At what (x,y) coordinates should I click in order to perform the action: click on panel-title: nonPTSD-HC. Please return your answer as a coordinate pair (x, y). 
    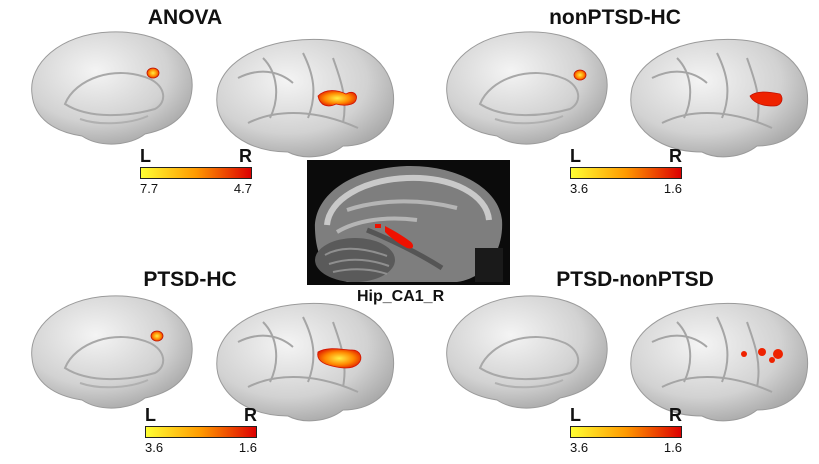
    Looking at the image, I should click on (615, 17).